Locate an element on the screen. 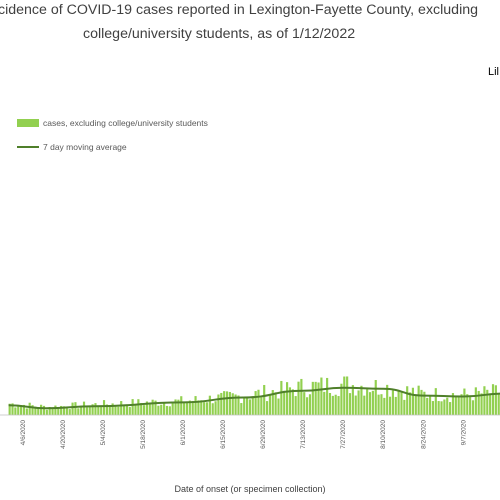 Image resolution: width=500 pixels, height=500 pixels. legend-line-label: 7 day moving average is located at coordinates (85, 147).